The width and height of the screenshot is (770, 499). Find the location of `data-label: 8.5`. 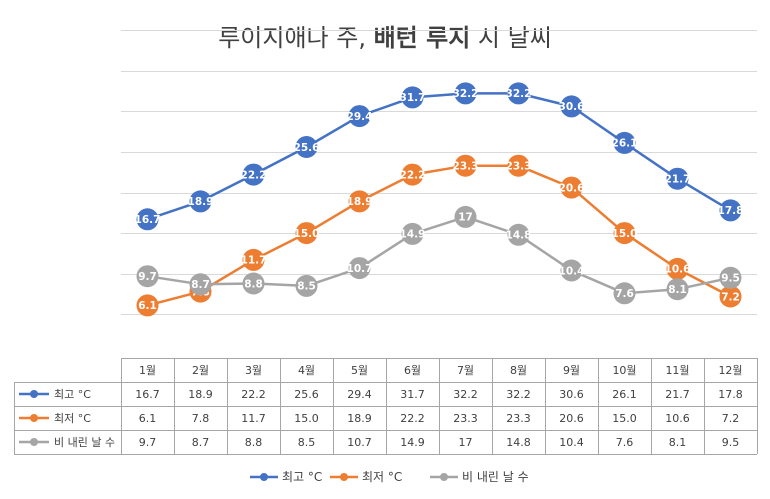

data-label: 8.5 is located at coordinates (306, 287).